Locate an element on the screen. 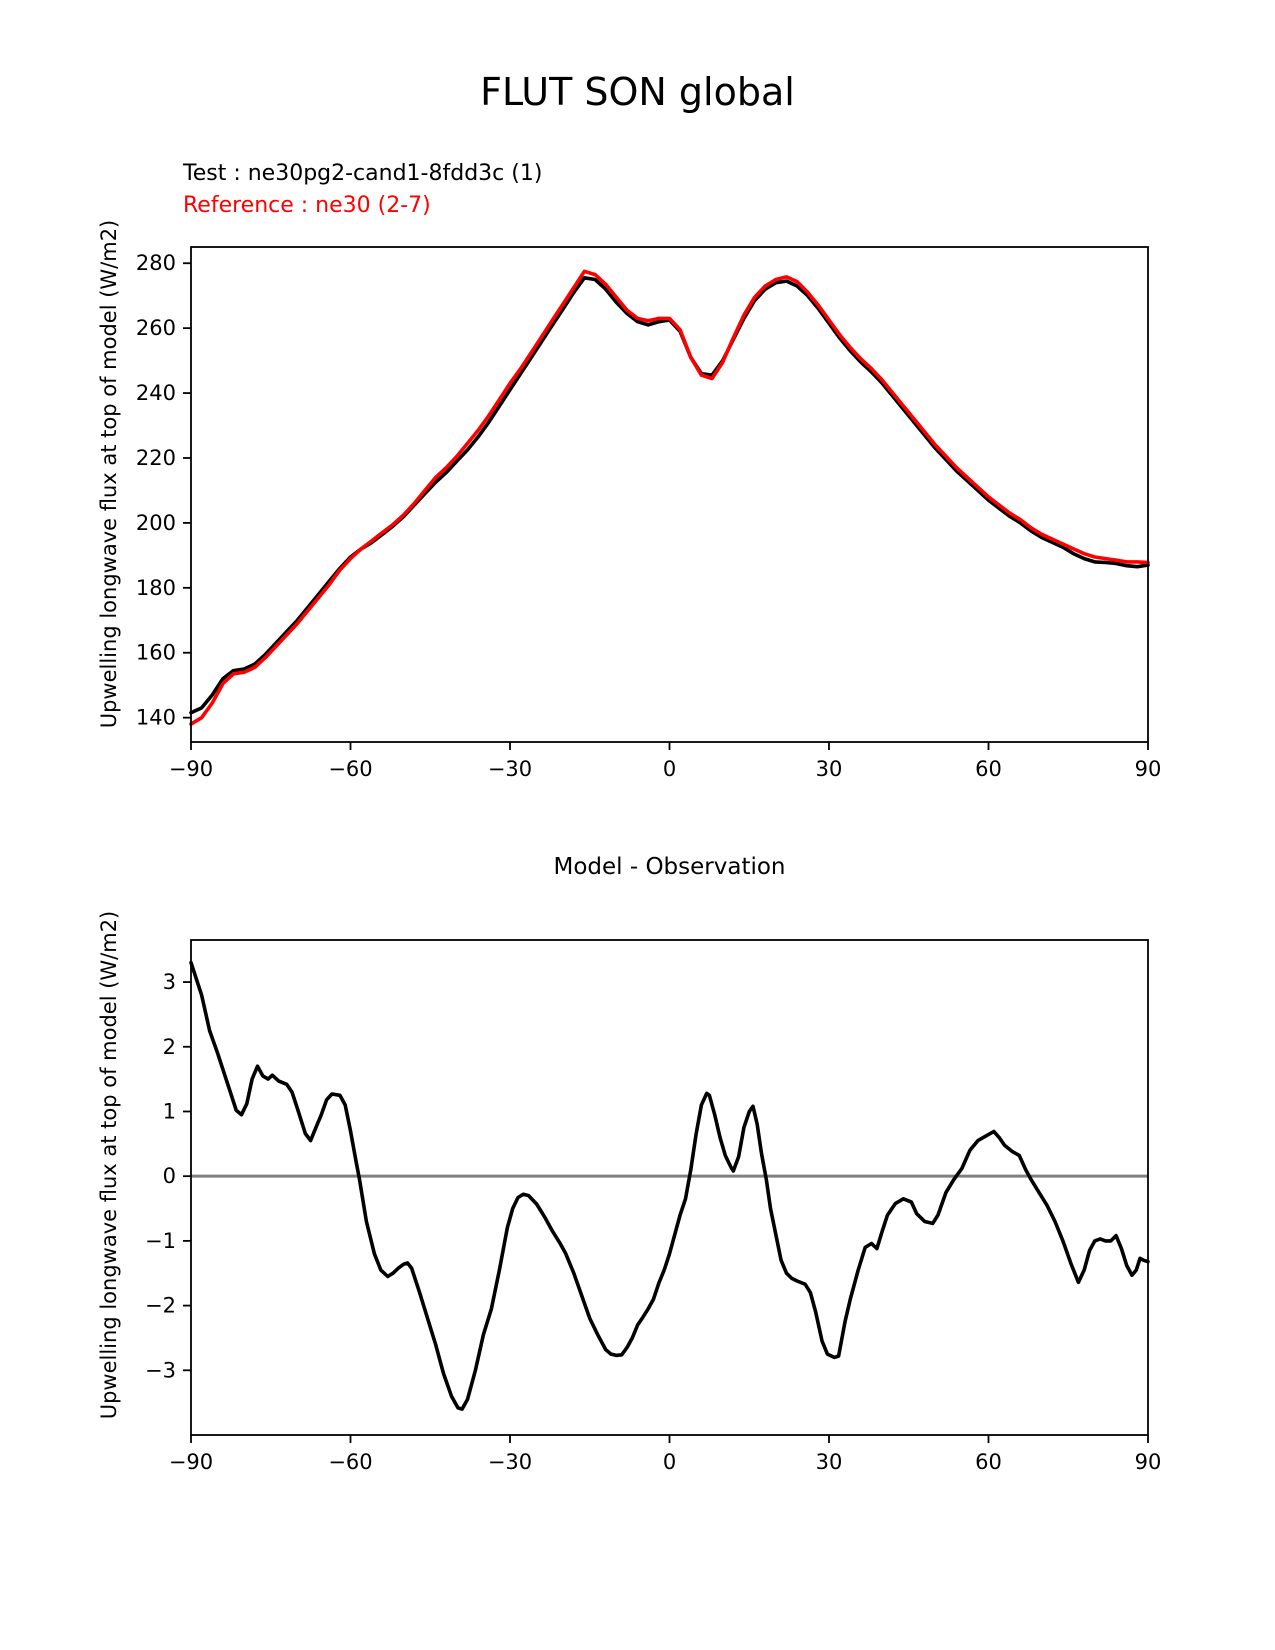 This screenshot has width=1275, height=1650. y-tick-label: −1 is located at coordinates (160, 1241).